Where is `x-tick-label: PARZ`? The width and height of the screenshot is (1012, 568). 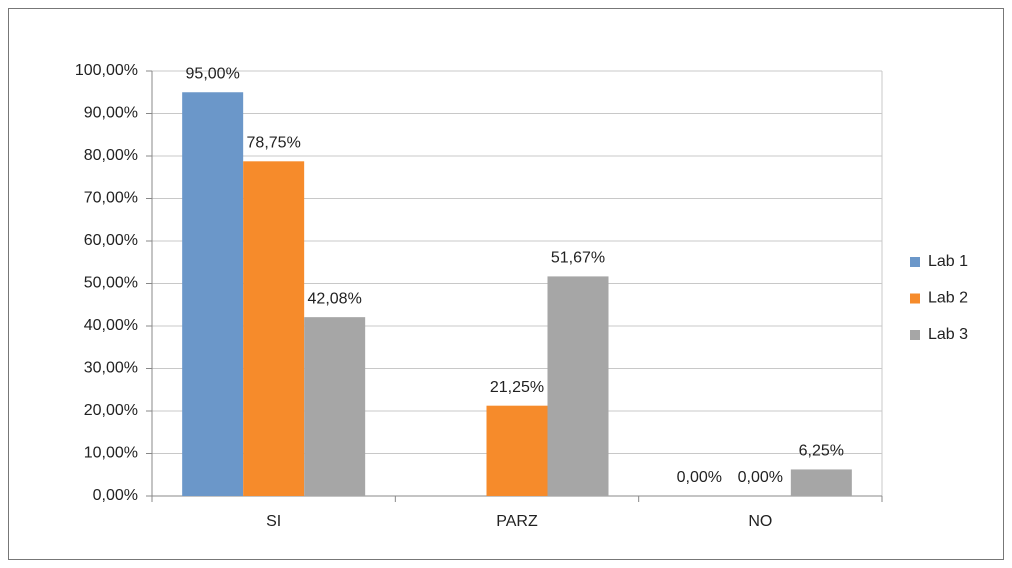
x-tick-label: PARZ is located at coordinates (517, 521).